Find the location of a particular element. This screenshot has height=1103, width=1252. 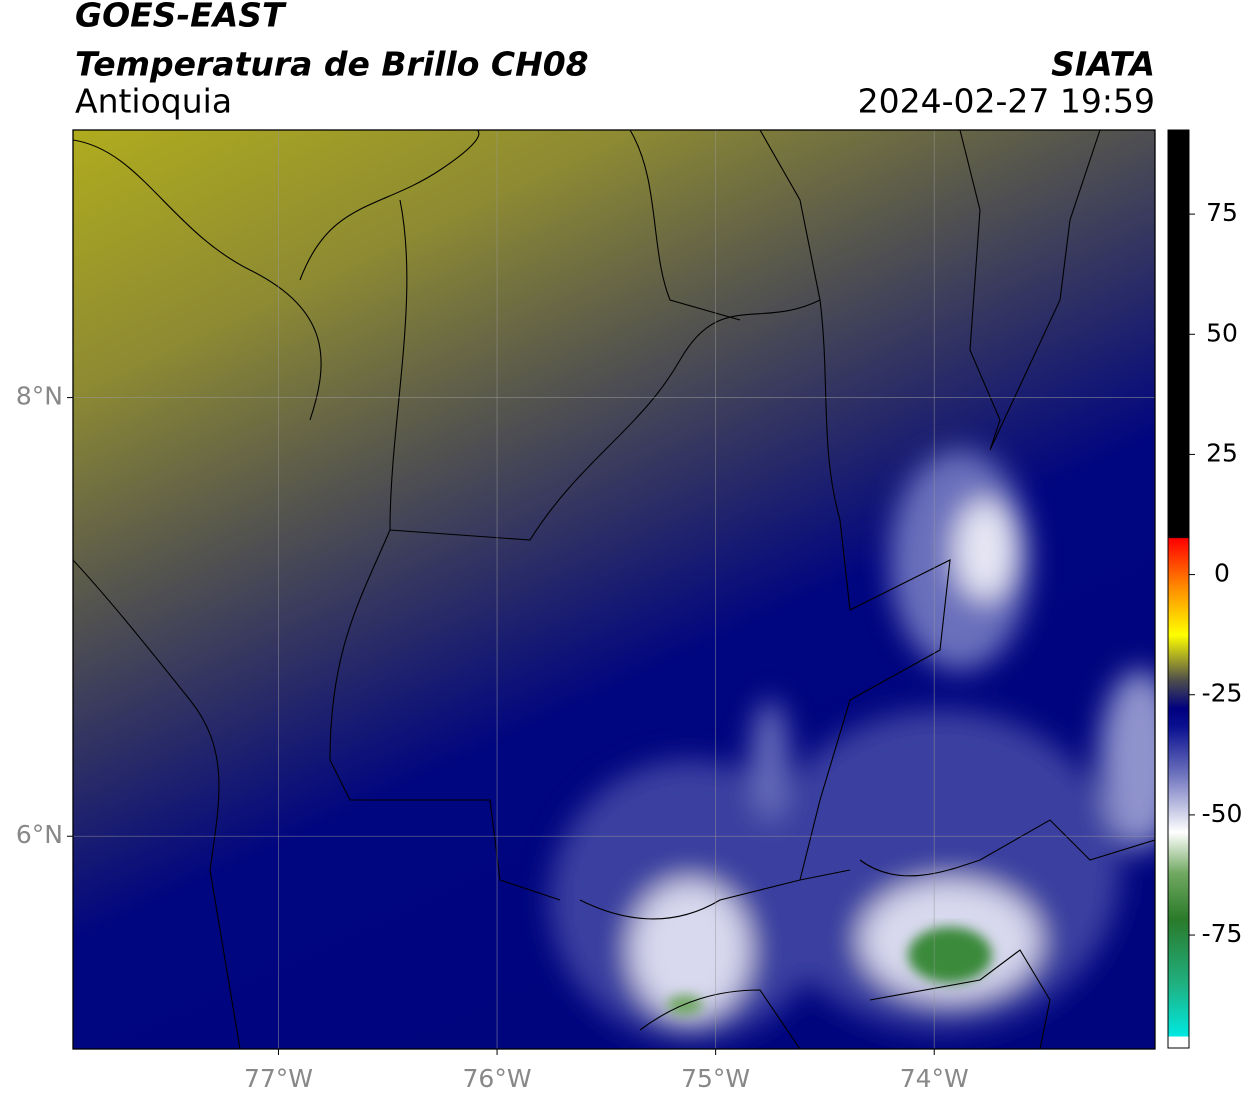

colorbar-tick-label: 75 is located at coordinates (1222, 212).